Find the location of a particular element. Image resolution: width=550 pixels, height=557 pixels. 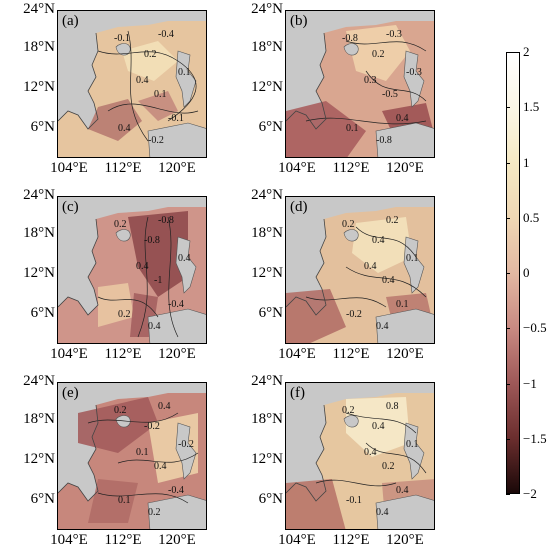

panel-label: (d) is located at coordinates (299, 207).